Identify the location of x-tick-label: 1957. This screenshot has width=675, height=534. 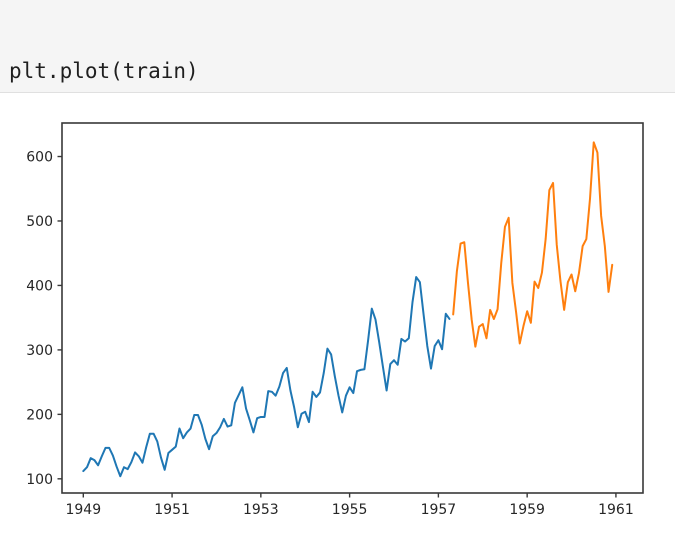
(439, 510).